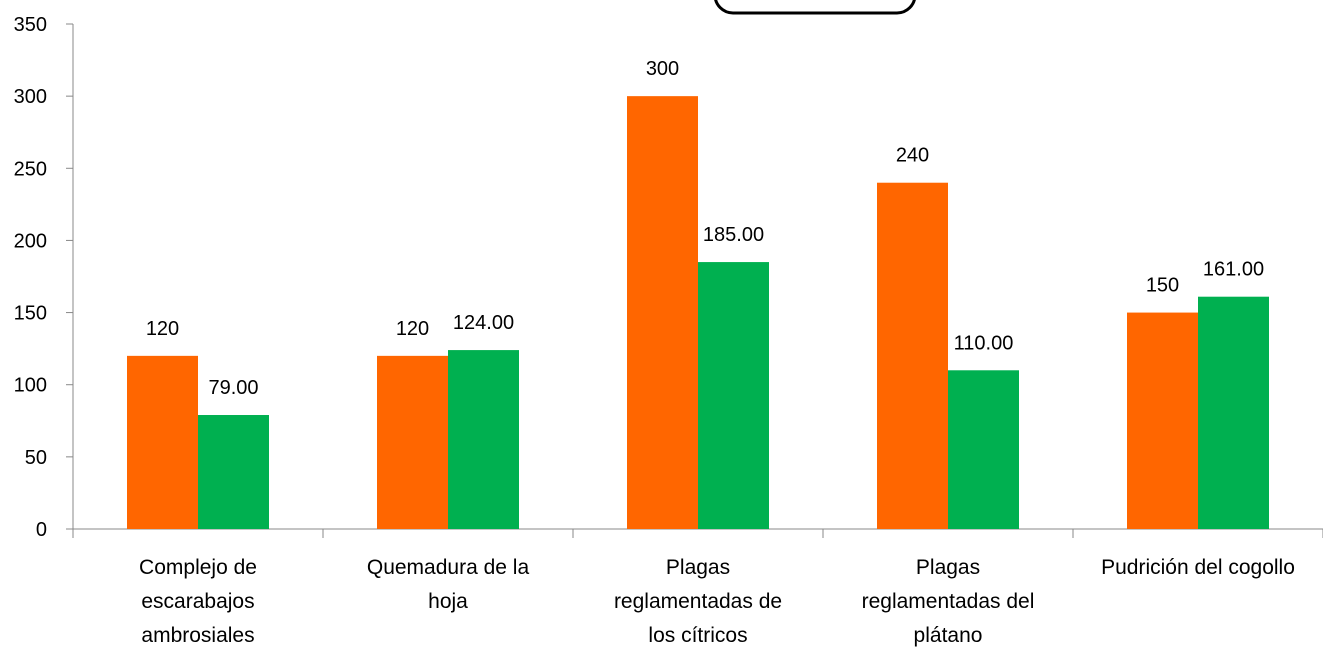  I want to click on x-tick-label: Quemadura de la, so click(448, 567).